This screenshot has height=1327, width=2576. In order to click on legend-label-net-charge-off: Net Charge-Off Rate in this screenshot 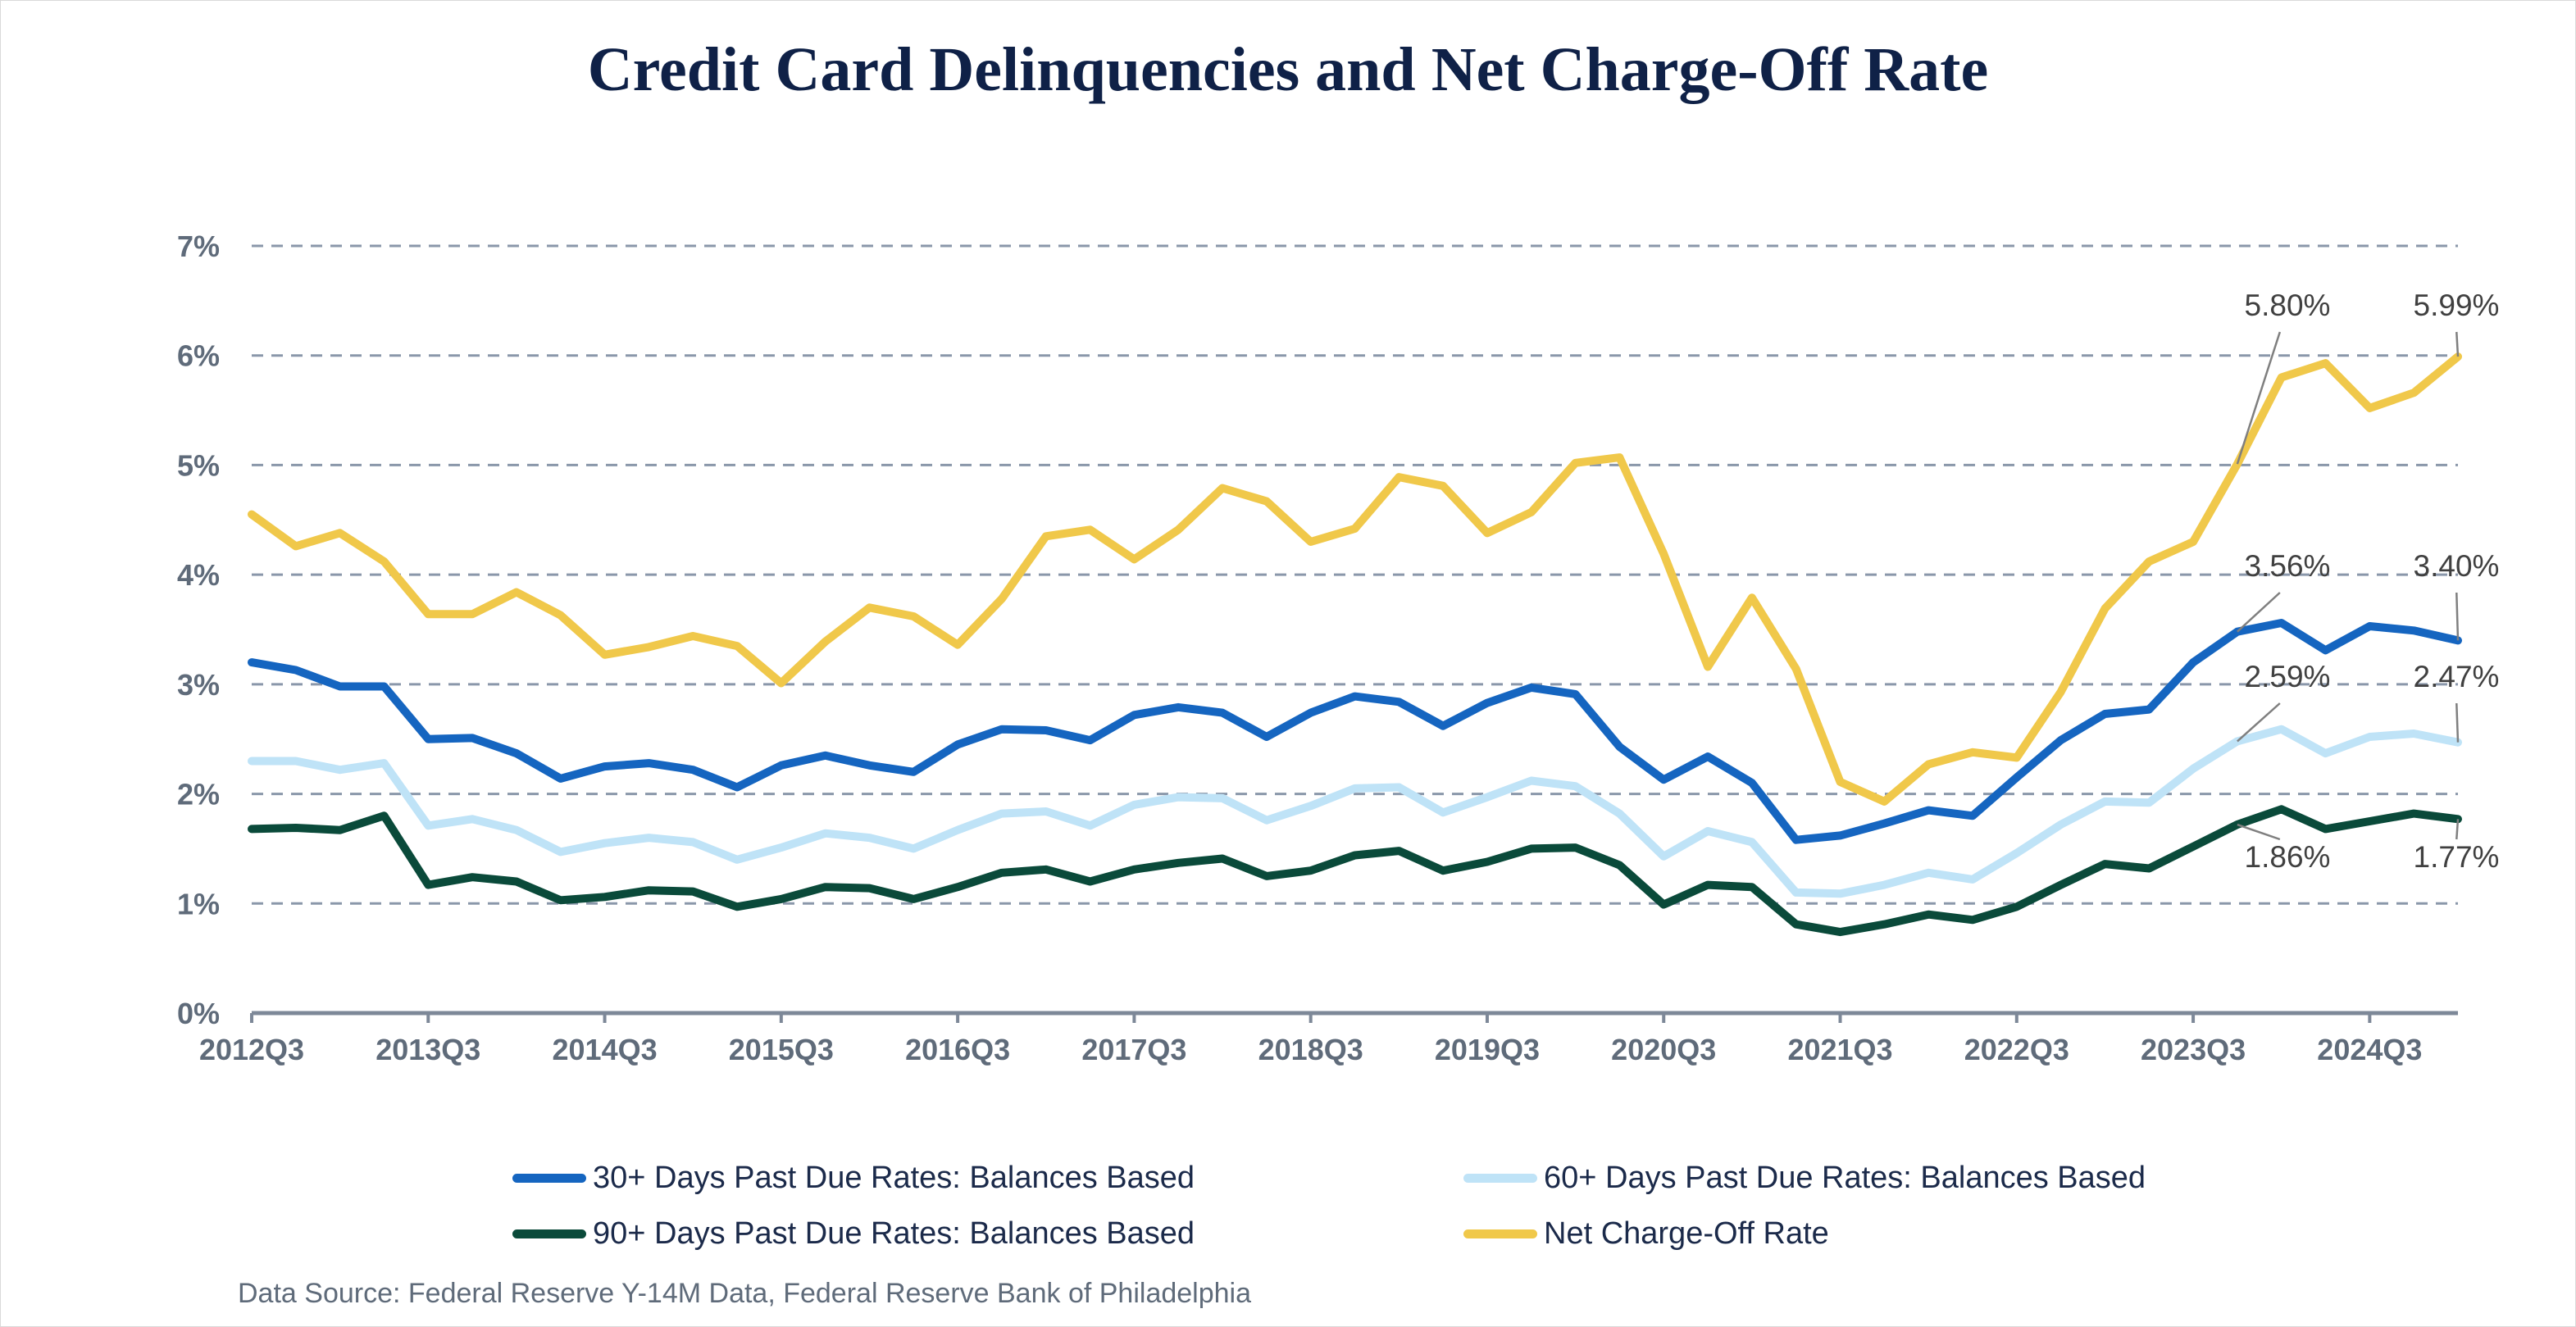, I will do `click(1686, 1233)`.